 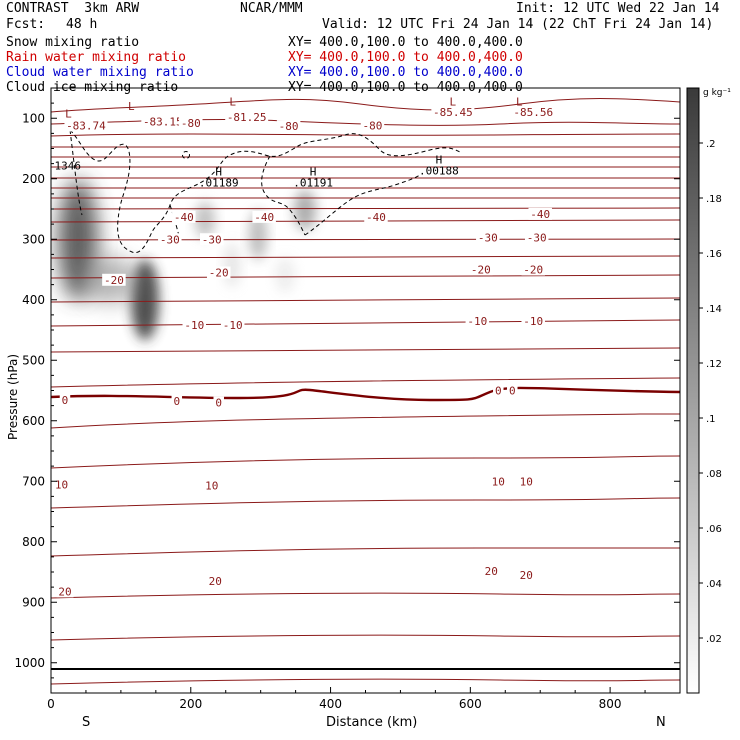 I want to click on colorbar-tick-label: .1, so click(x=711, y=419).